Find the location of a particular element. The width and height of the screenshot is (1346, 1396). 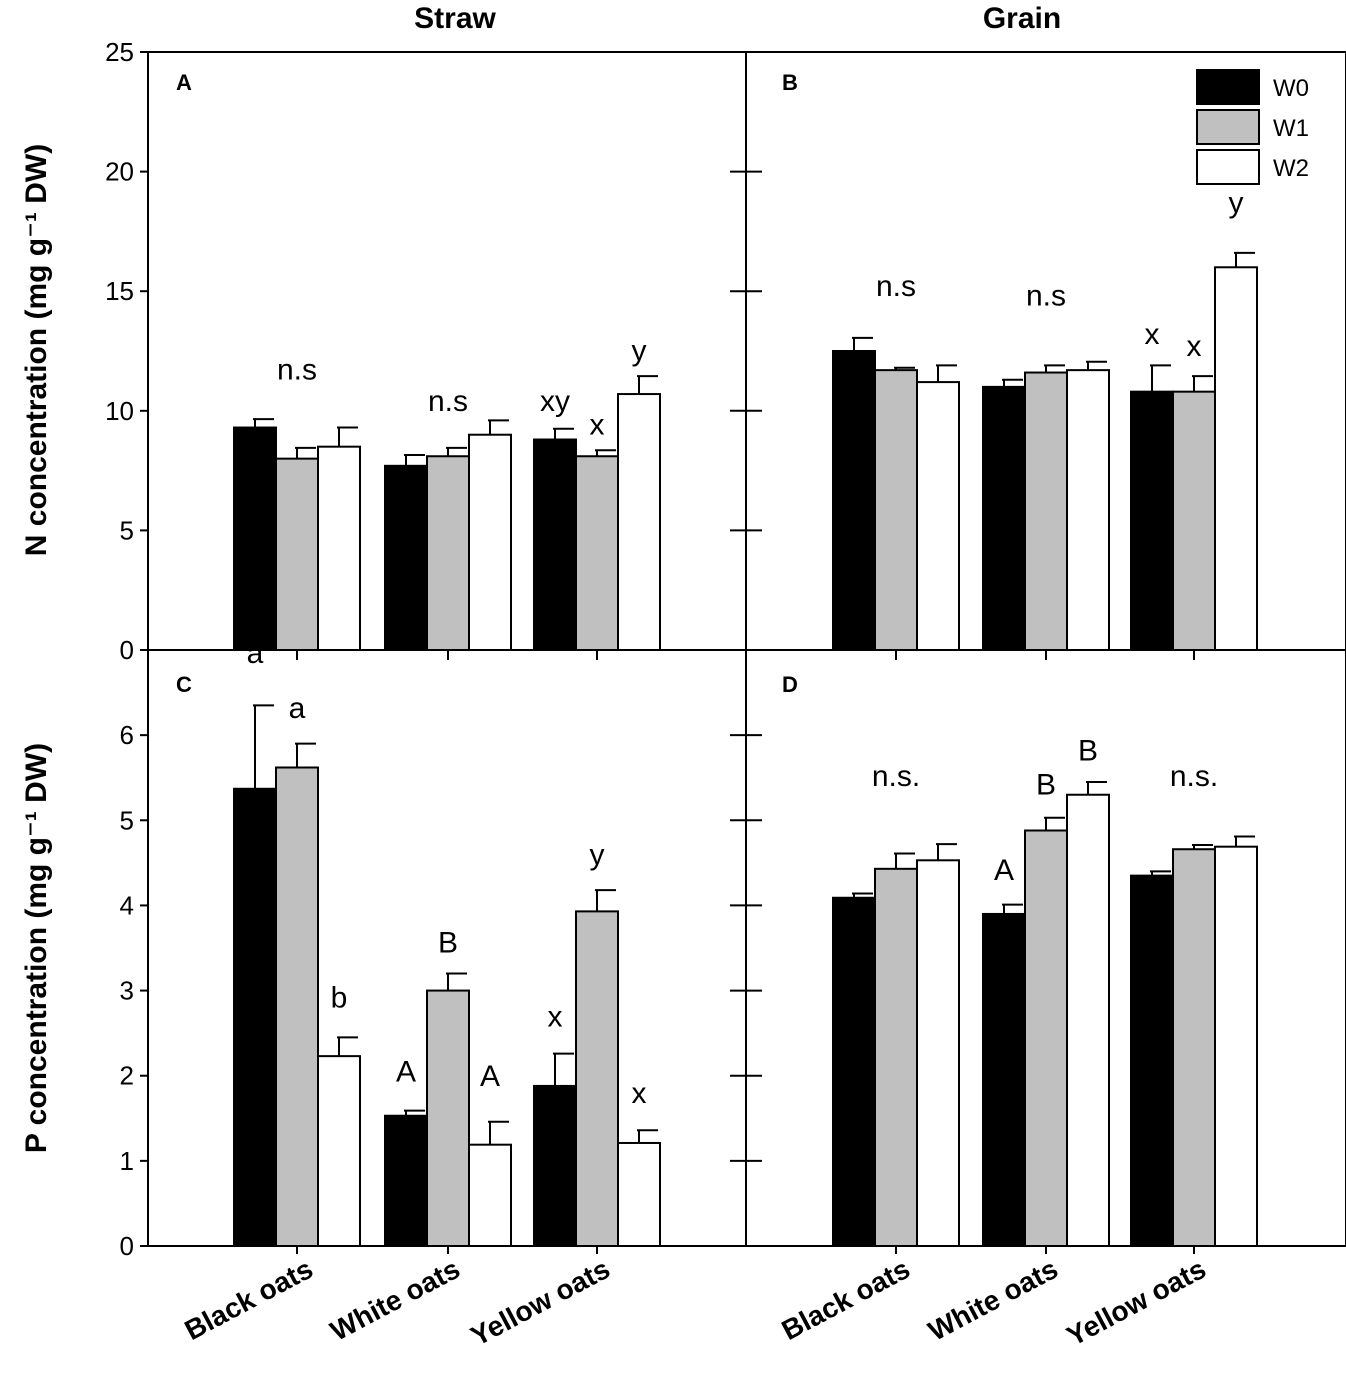

error-bar-b-w2-cat2 is located at coordinates (1244, 259).